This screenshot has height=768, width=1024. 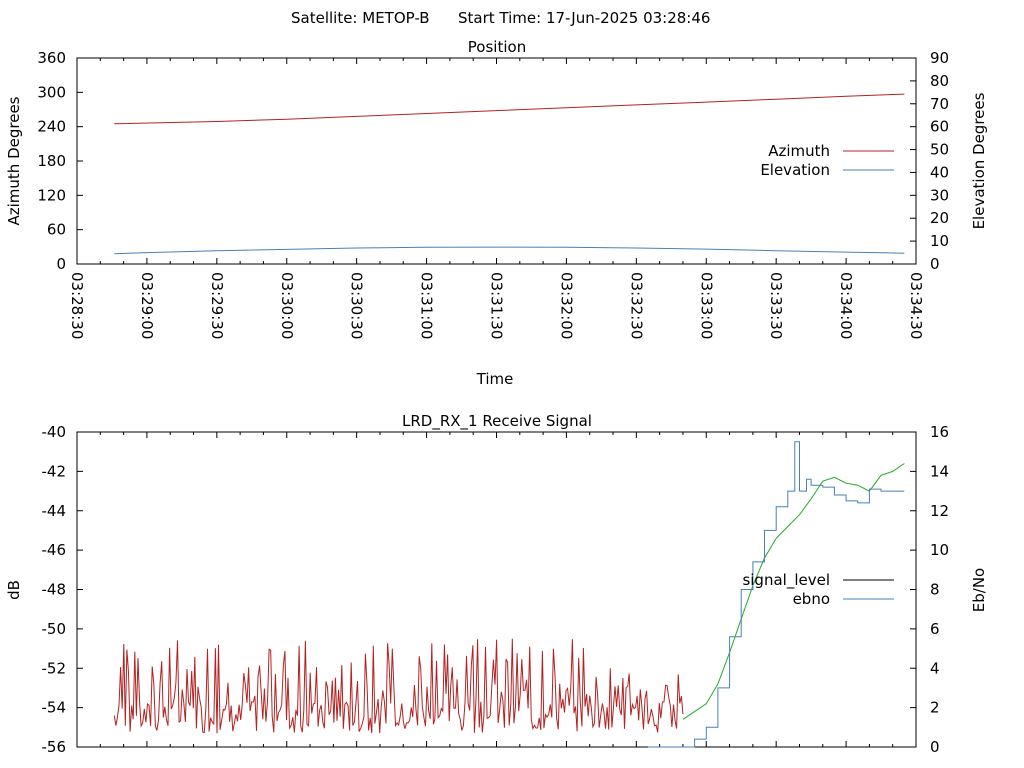 I want to click on azimuth-line, so click(x=509, y=109).